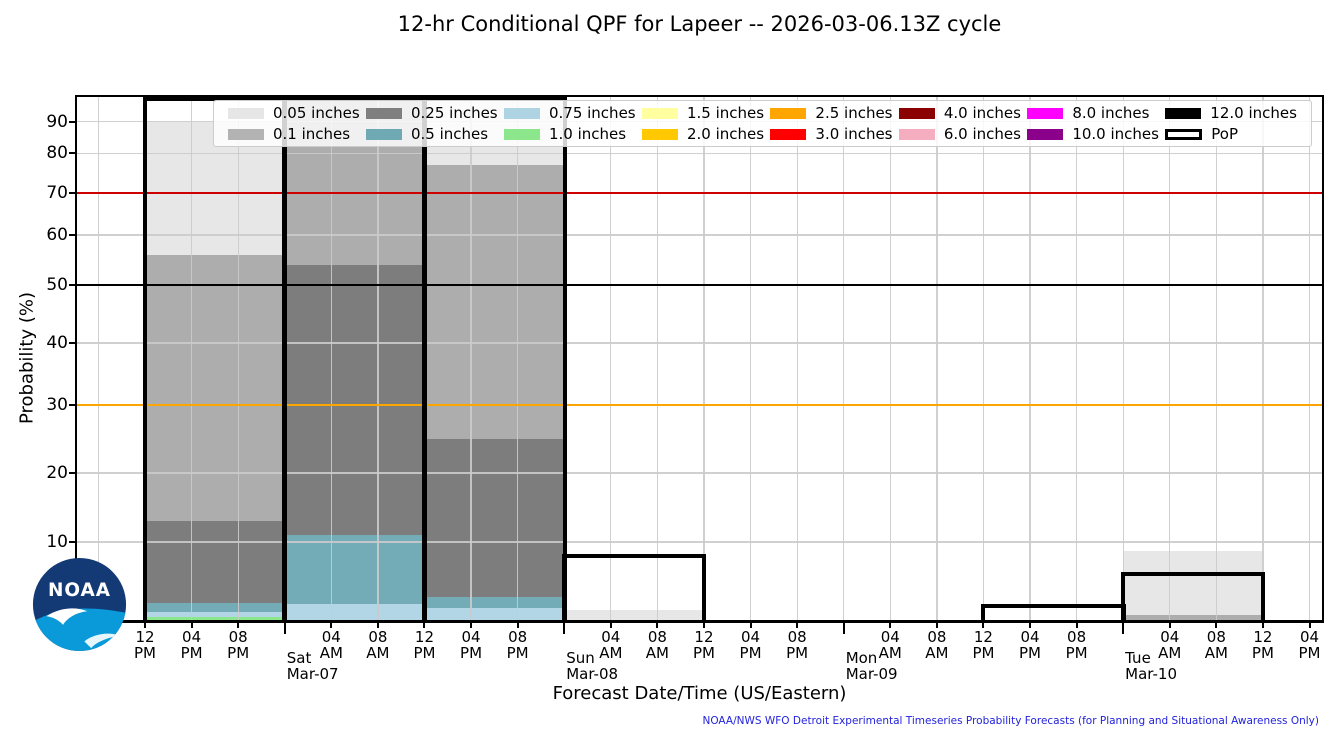  What do you see at coordinates (1193, 585) in the screenshot?
I see `qpf-fill-0.05in` at bounding box center [1193, 585].